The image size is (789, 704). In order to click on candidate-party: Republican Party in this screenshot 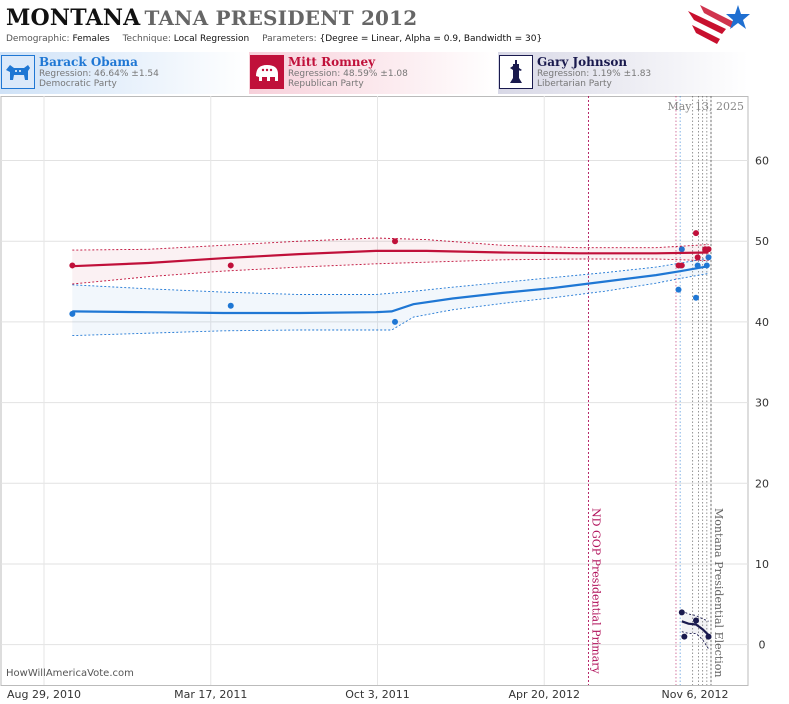, I will do `click(326, 84)`.